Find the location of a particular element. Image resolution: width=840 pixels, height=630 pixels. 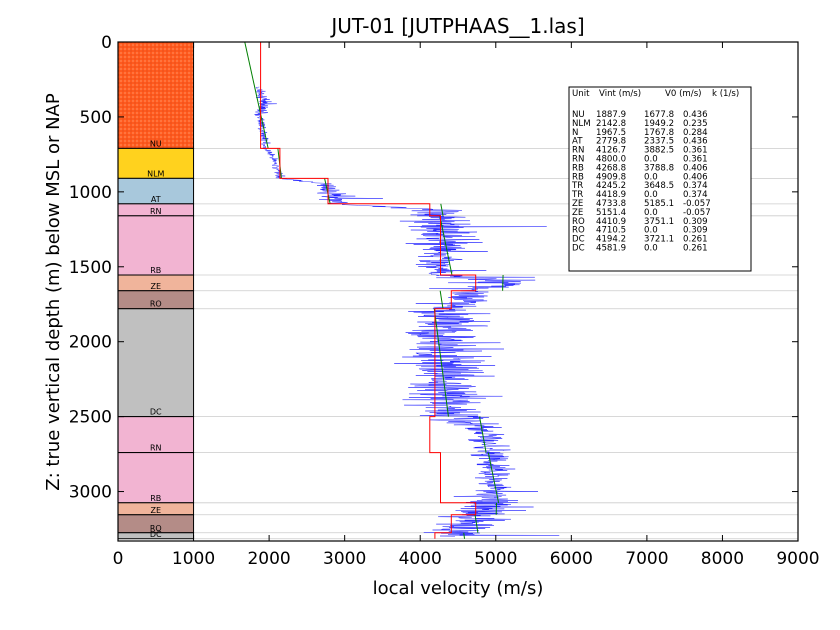

y-tick-label: 3000 is located at coordinates (90, 493).